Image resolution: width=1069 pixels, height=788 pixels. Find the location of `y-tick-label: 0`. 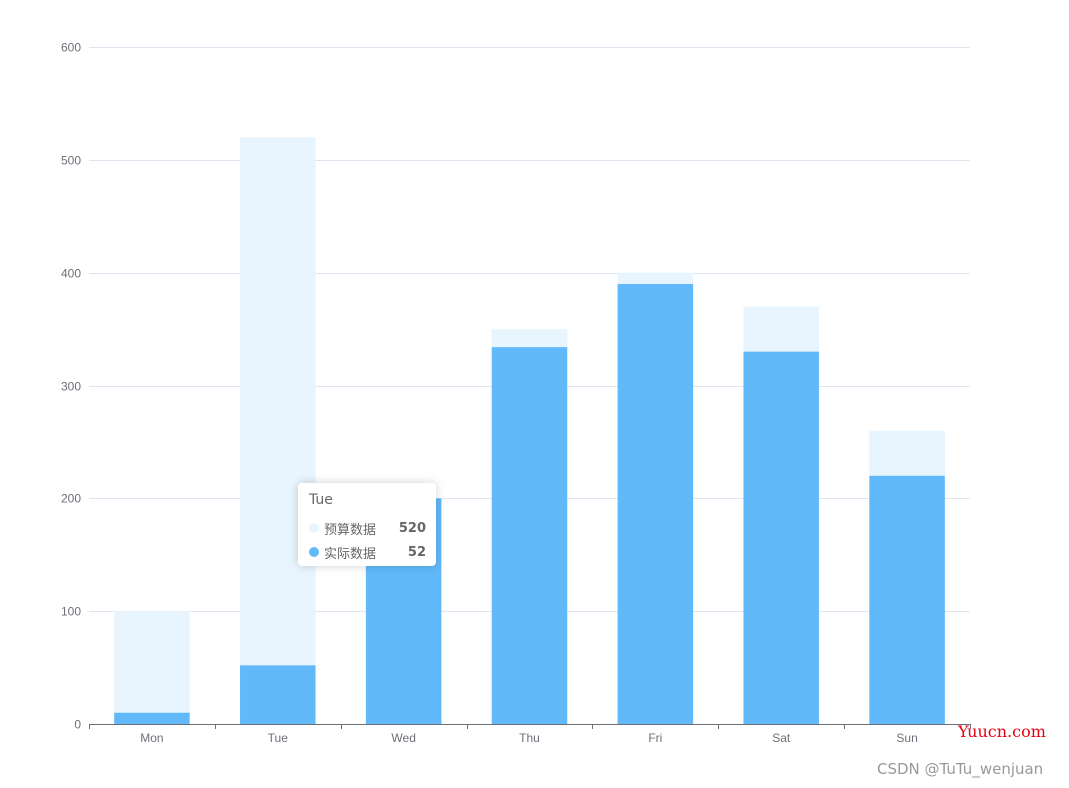

y-tick-label: 0 is located at coordinates (77, 725).